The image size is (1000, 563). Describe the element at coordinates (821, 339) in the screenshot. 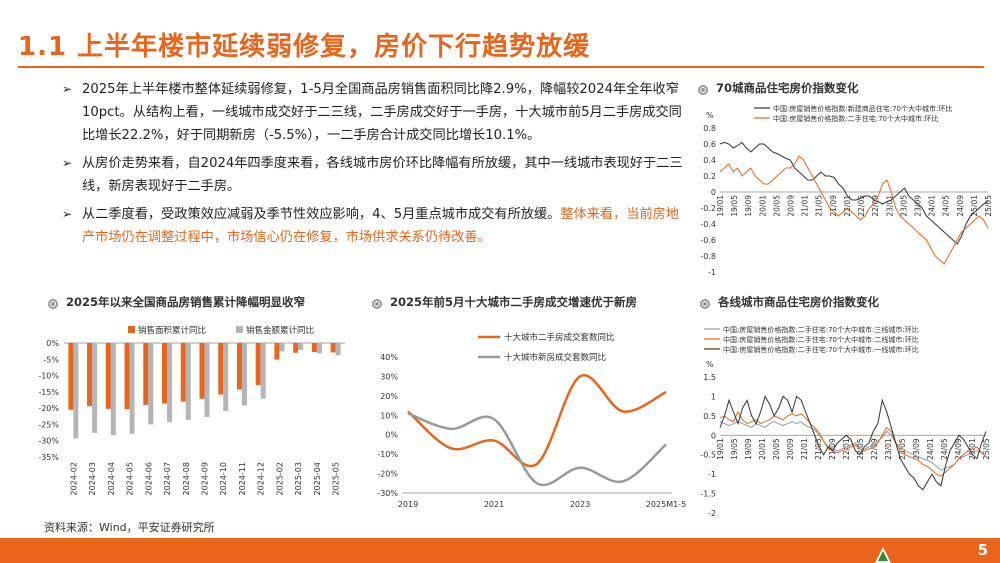

I see `legend-label: 中国:房屋销售价格指数:二手住宅:70个大中城市:二线城市:环比` at that location.